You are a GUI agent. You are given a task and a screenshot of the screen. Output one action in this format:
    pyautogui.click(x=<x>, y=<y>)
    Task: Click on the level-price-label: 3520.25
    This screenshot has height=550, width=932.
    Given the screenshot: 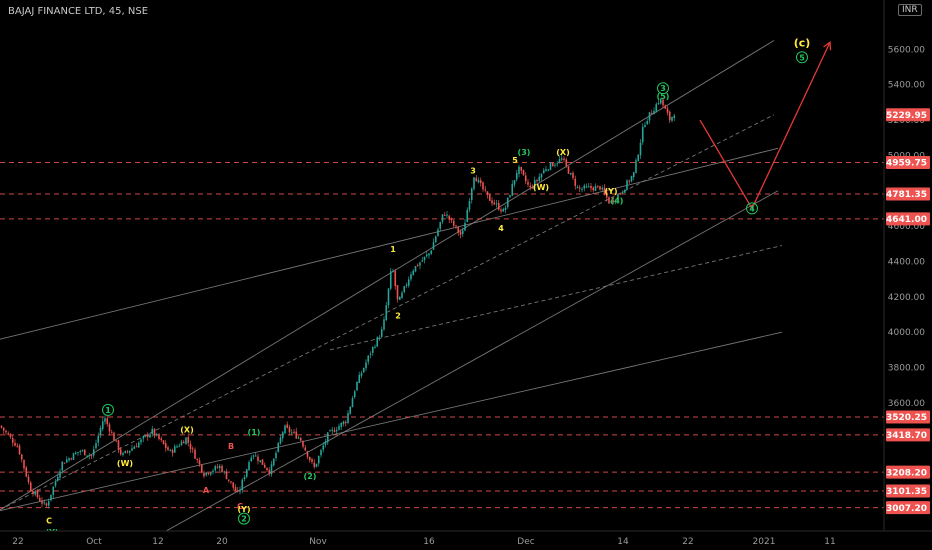 What is the action you would take?
    pyautogui.click(x=906, y=418)
    